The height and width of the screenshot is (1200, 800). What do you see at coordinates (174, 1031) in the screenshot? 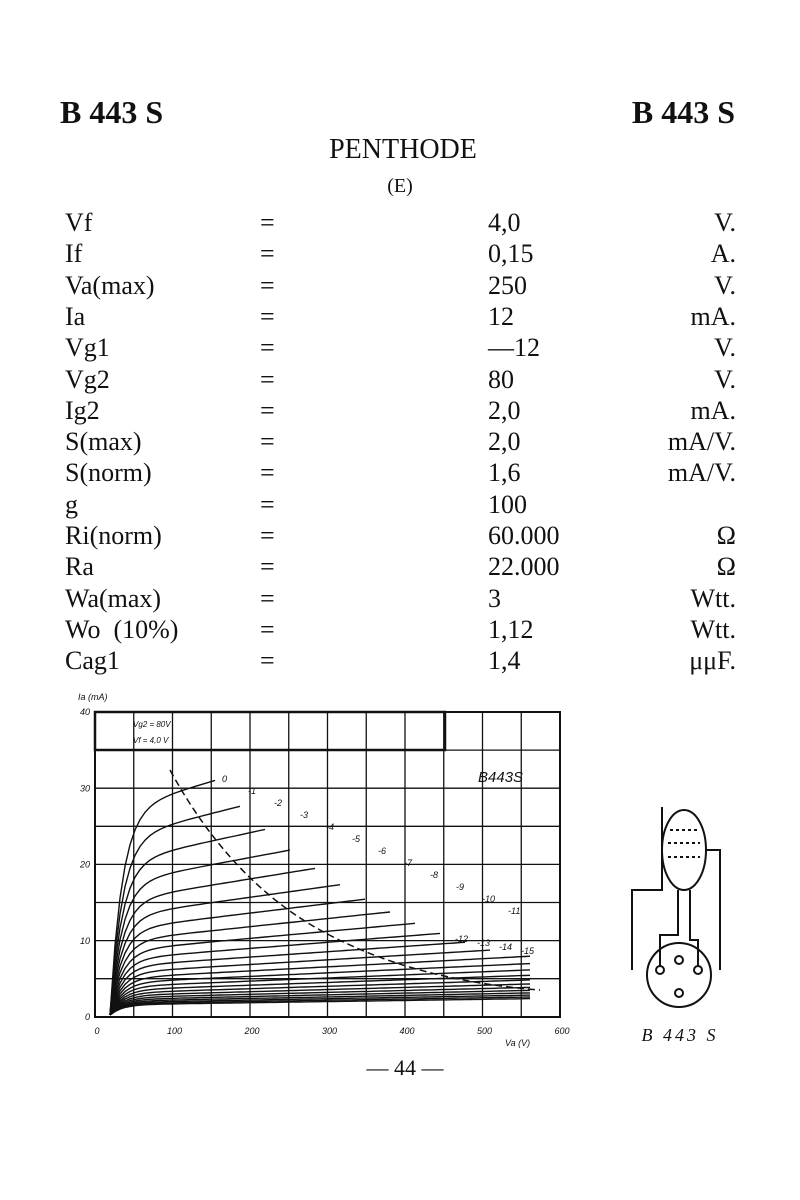
I see `x-tick-label: 100` at bounding box center [174, 1031].